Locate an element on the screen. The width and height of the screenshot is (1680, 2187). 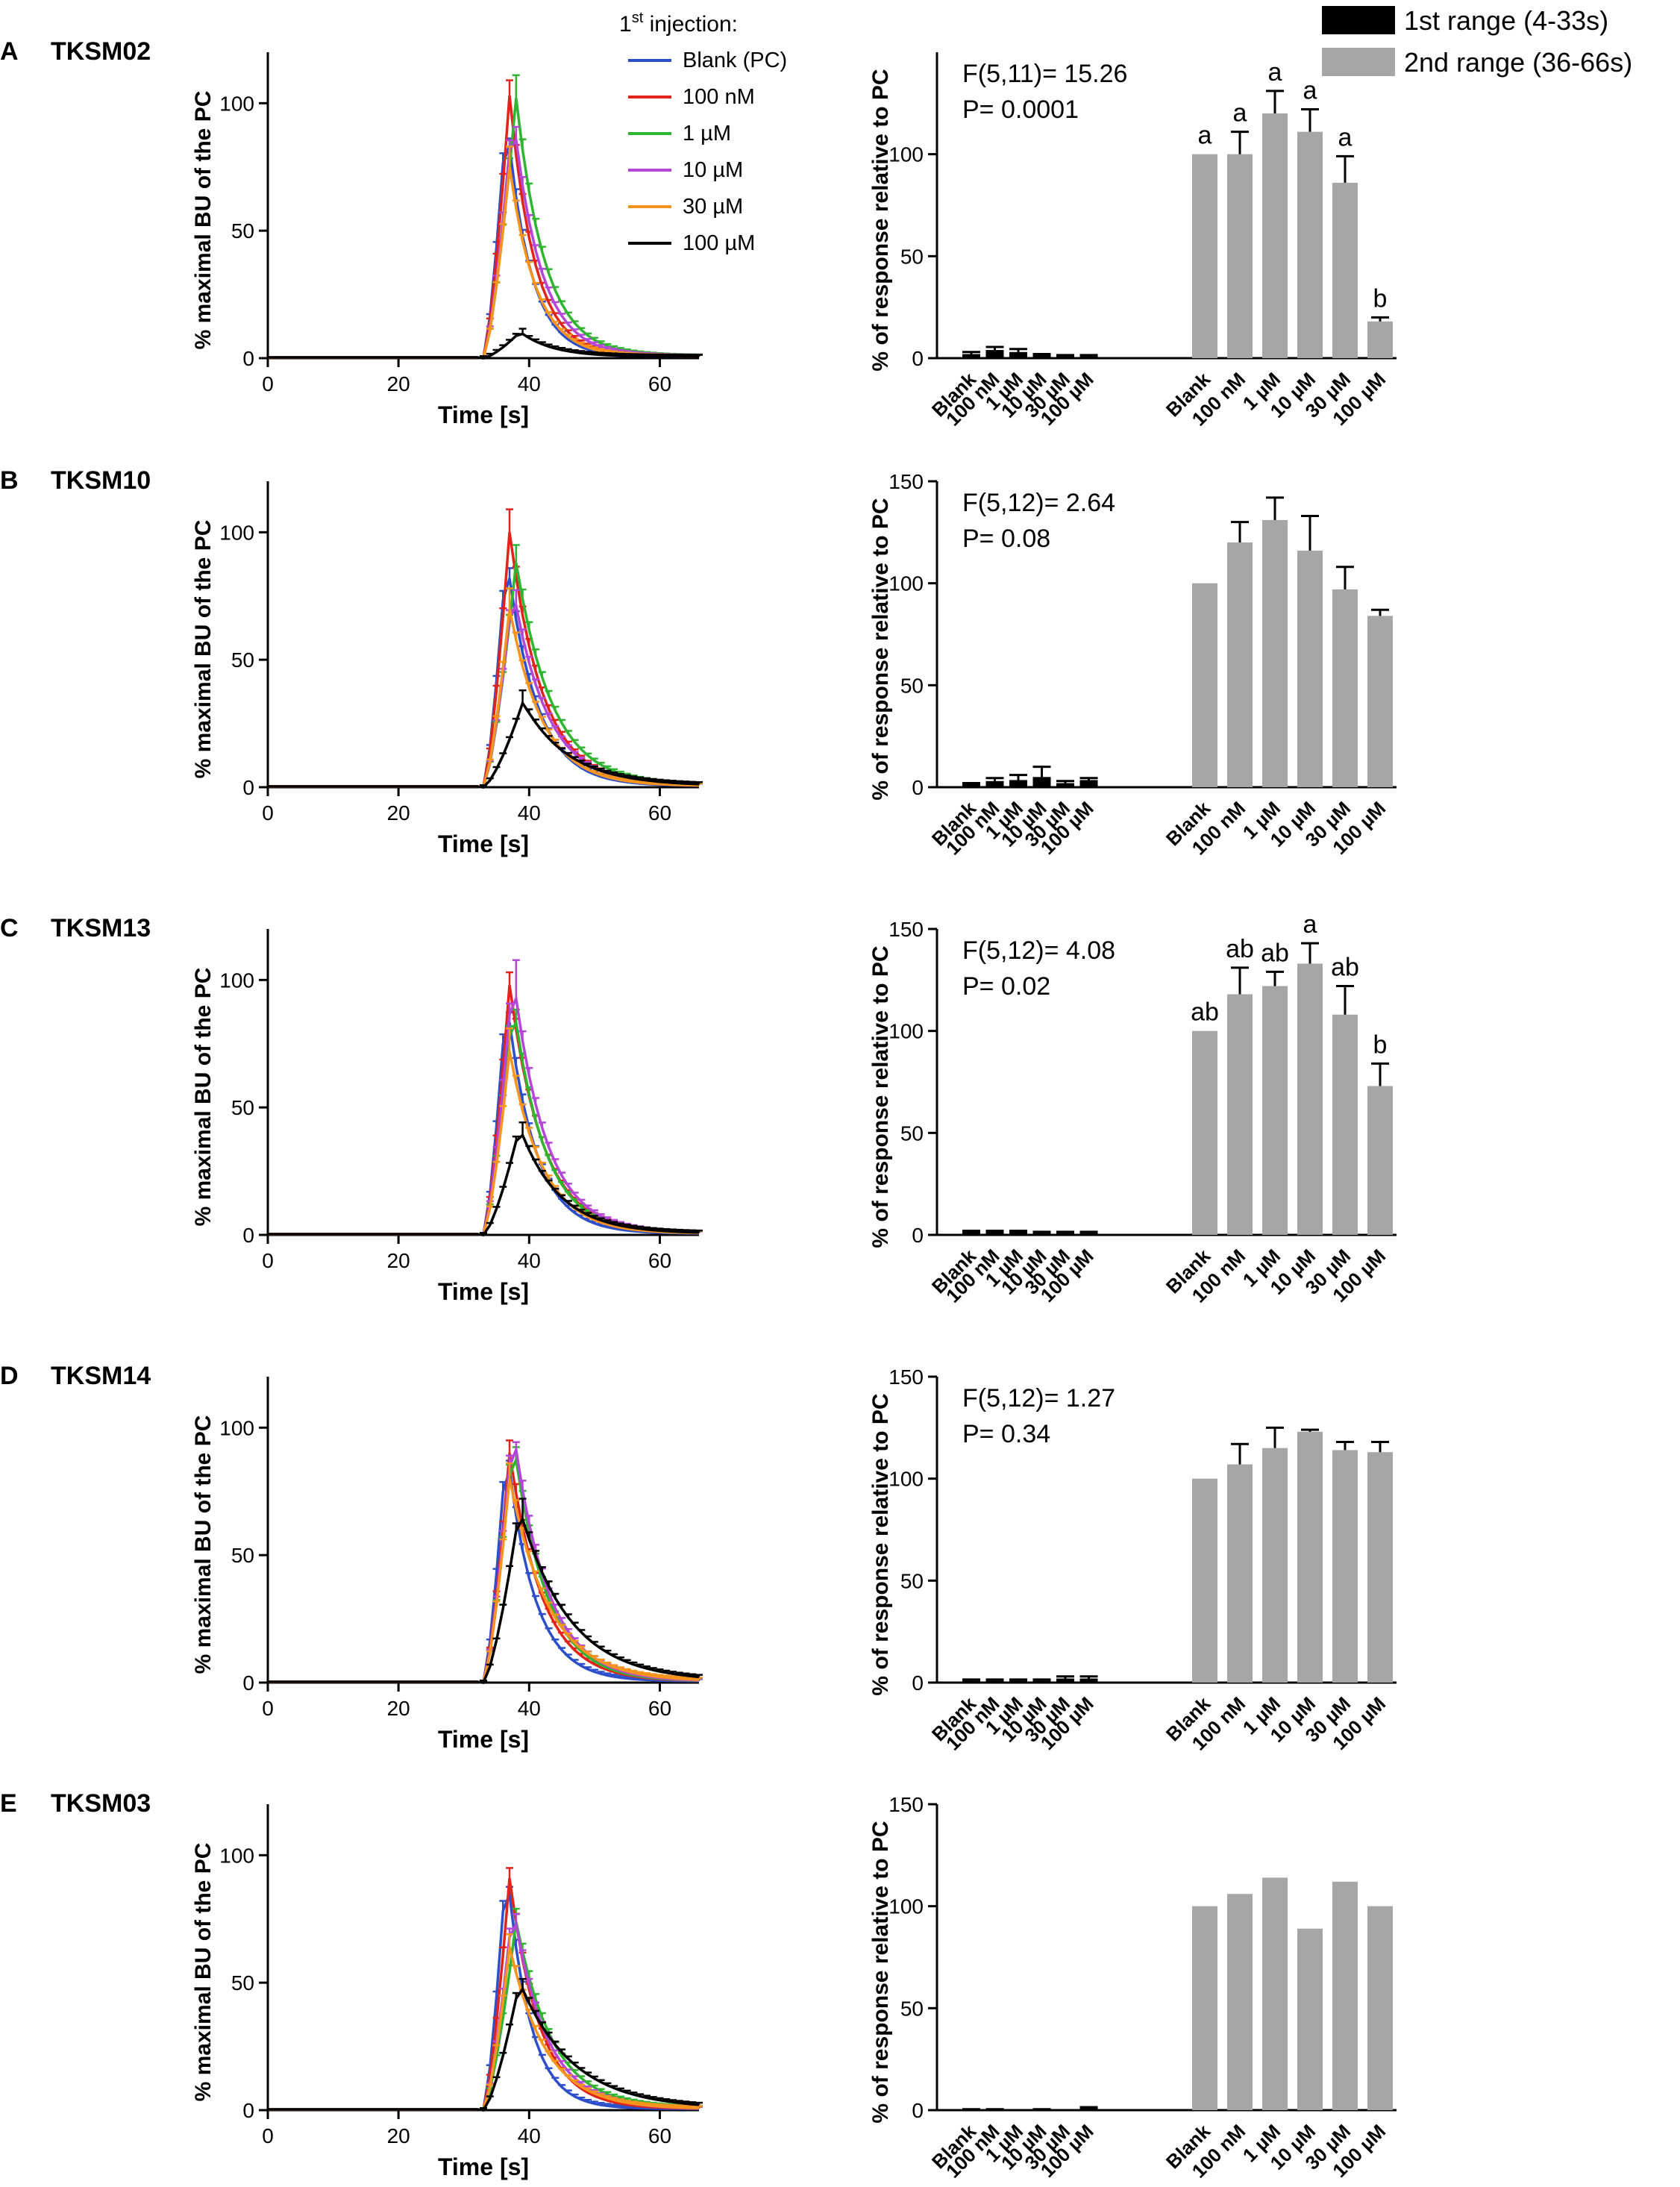
panel-letter: B is located at coordinates (9, 480).